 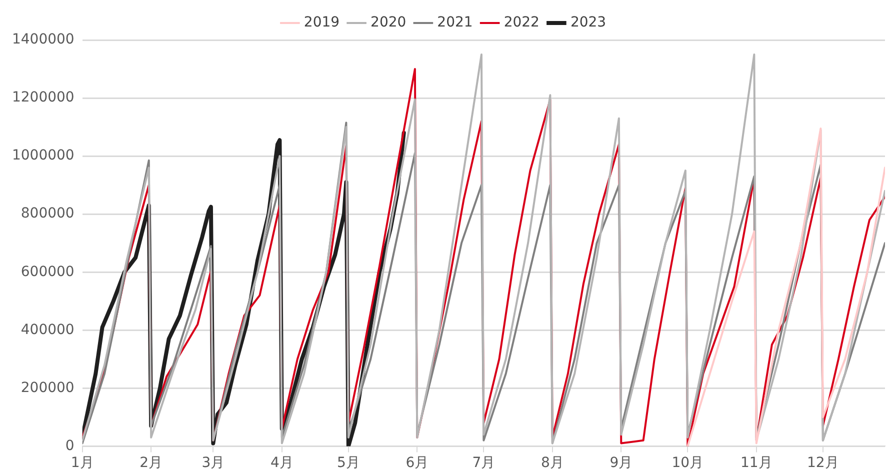 What do you see at coordinates (621, 463) in the screenshot?
I see `x-tick-label: 9月` at bounding box center [621, 463].